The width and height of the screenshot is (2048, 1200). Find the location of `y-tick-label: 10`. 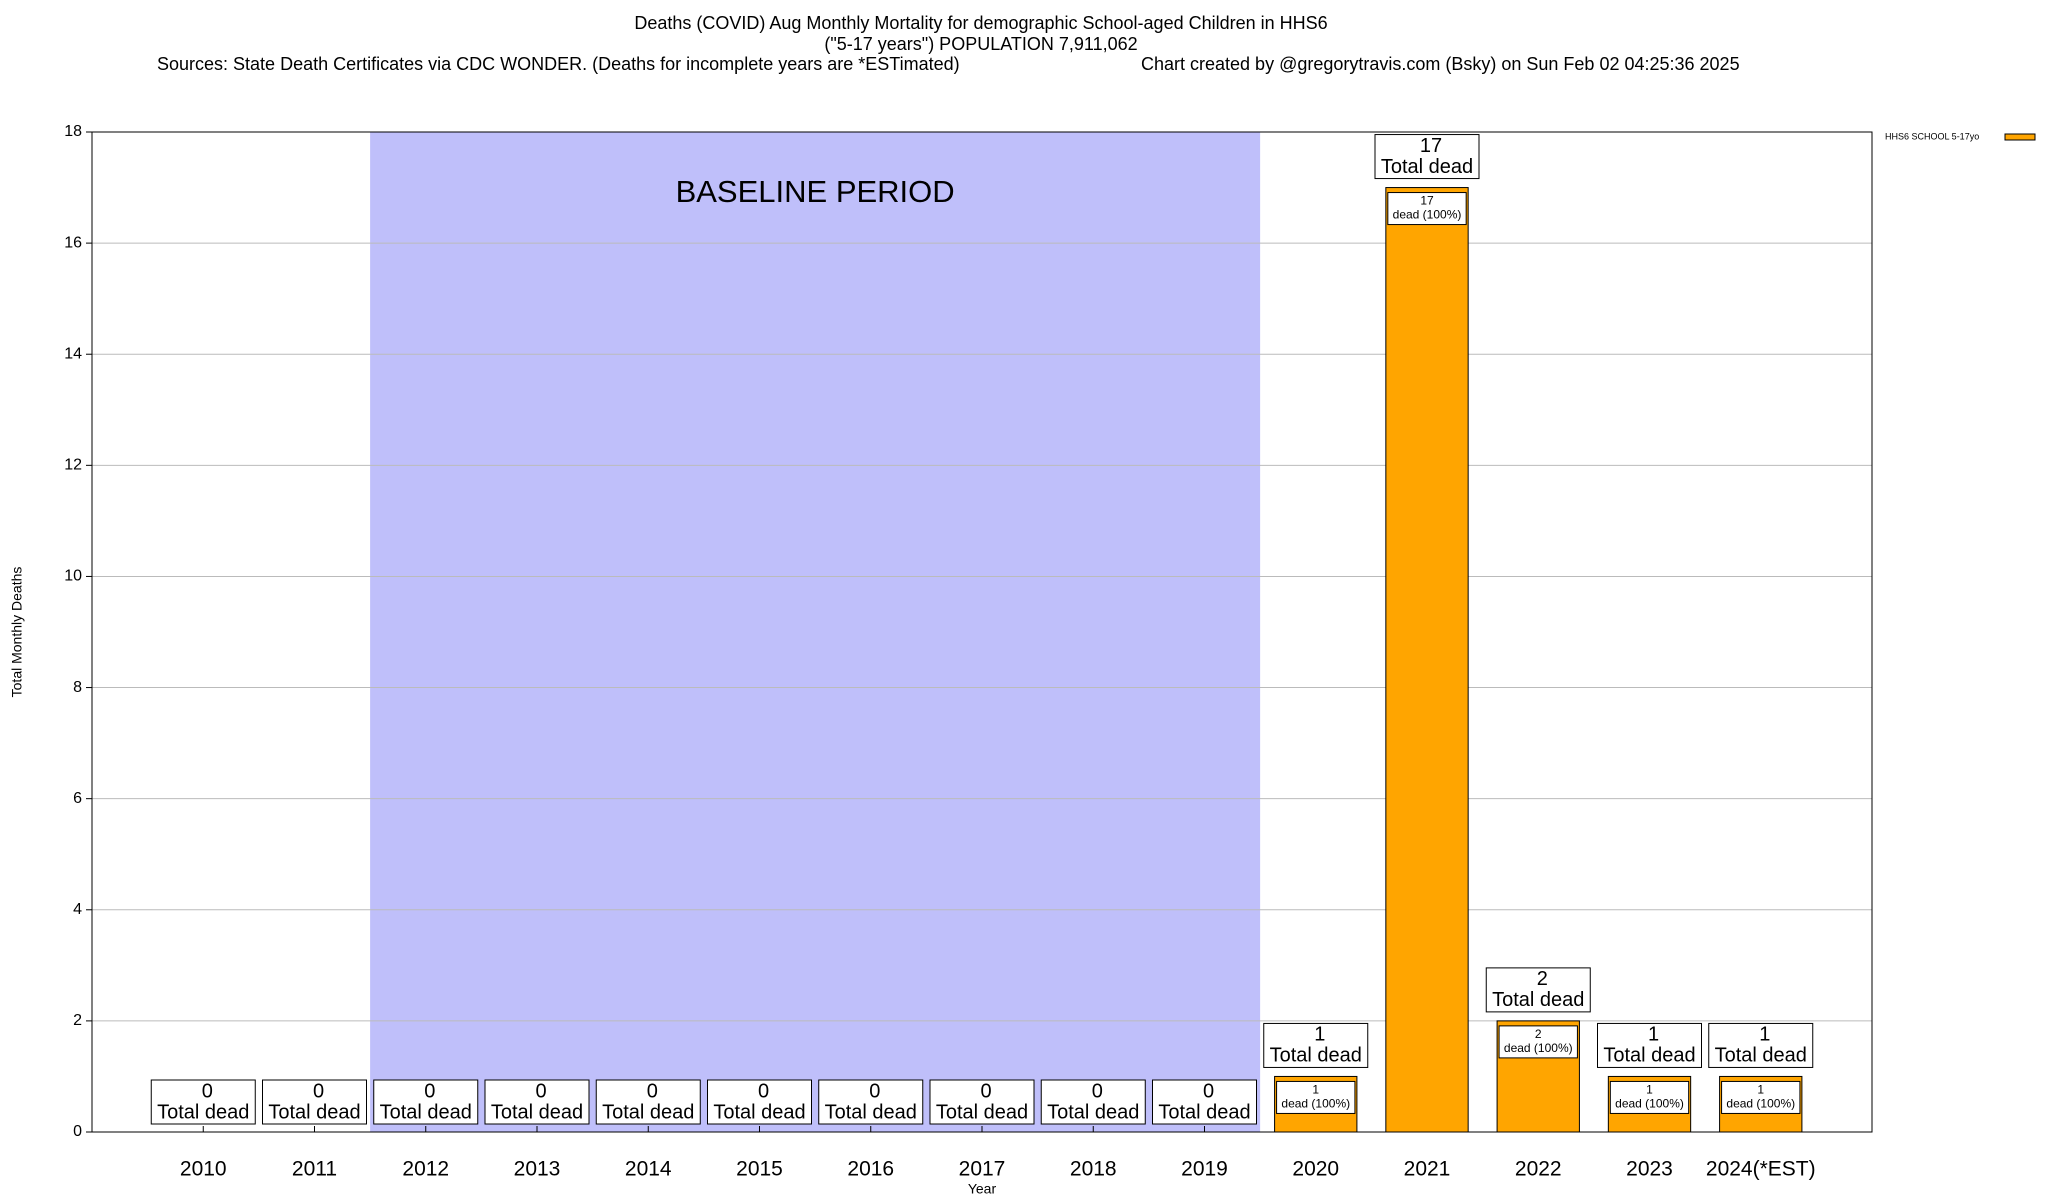

y-tick-label: 10 is located at coordinates (73, 576).